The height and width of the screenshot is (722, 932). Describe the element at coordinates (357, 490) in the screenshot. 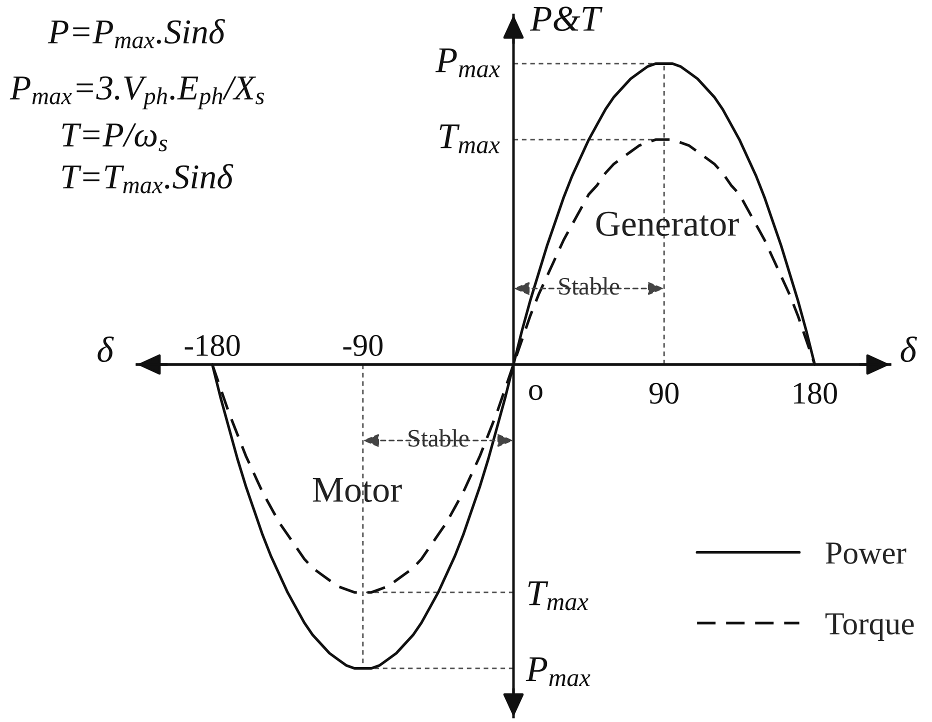

I see `annotation: Motor` at that location.